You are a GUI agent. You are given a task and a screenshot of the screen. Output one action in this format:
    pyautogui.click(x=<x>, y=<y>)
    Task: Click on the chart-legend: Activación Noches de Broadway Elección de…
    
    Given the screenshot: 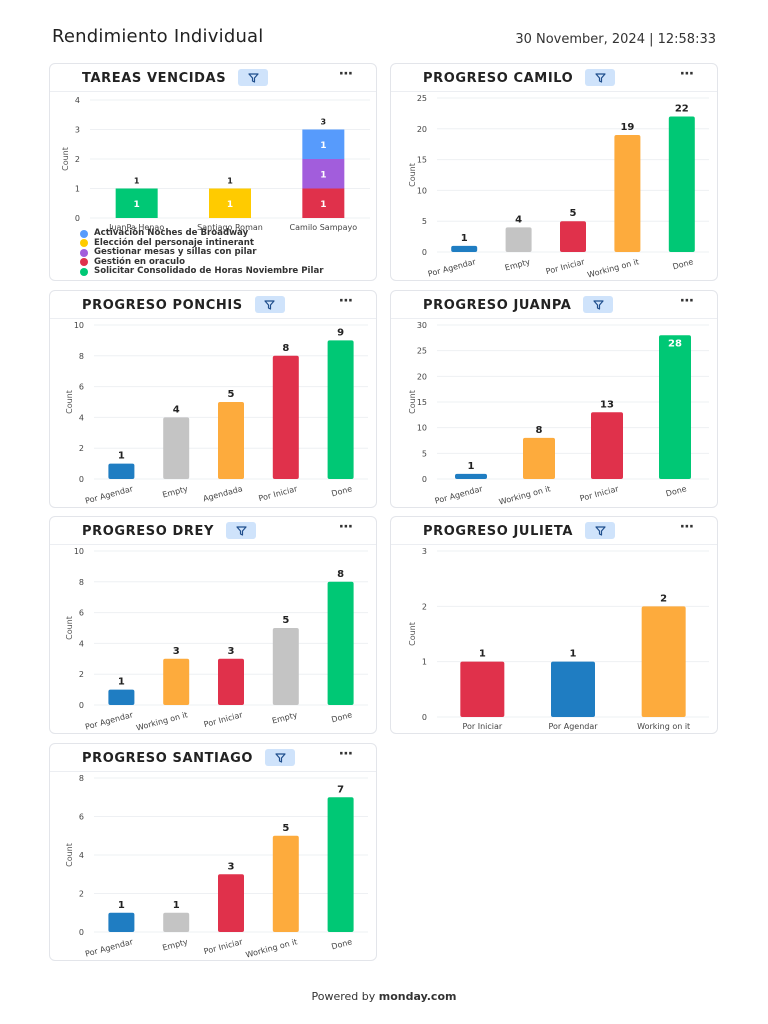 What is the action you would take?
    pyautogui.click(x=201, y=252)
    